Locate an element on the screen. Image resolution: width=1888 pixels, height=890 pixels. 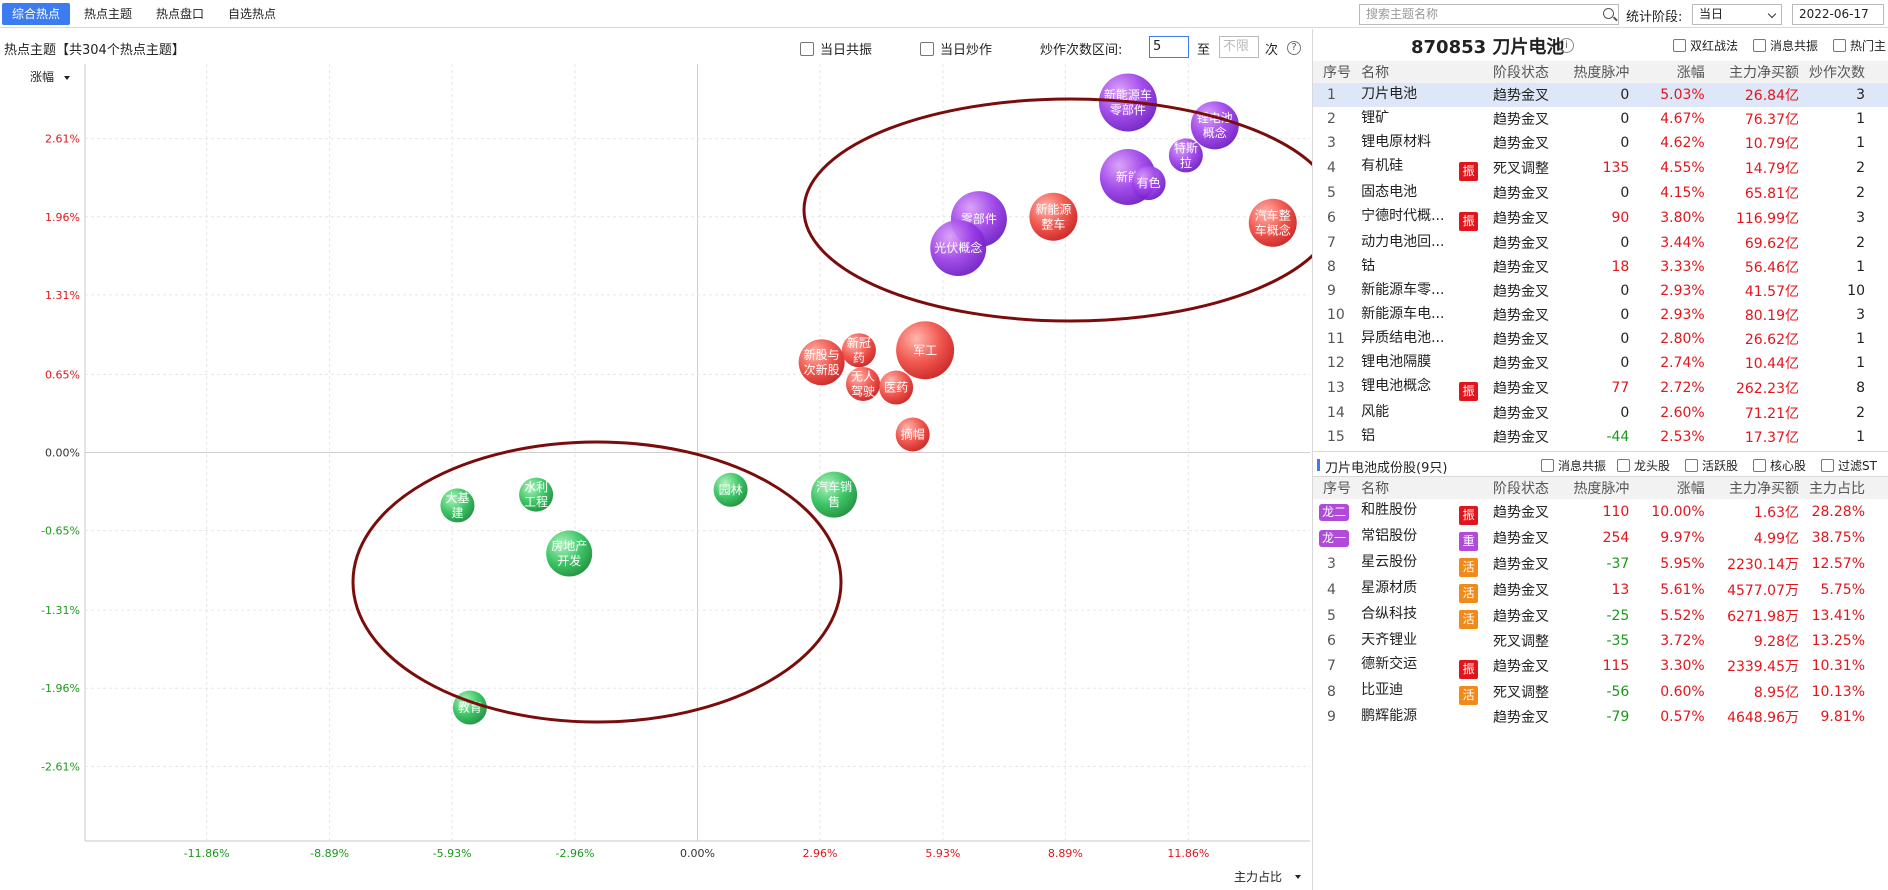
bubble-point: 摘帽 is located at coordinates (912, 434).